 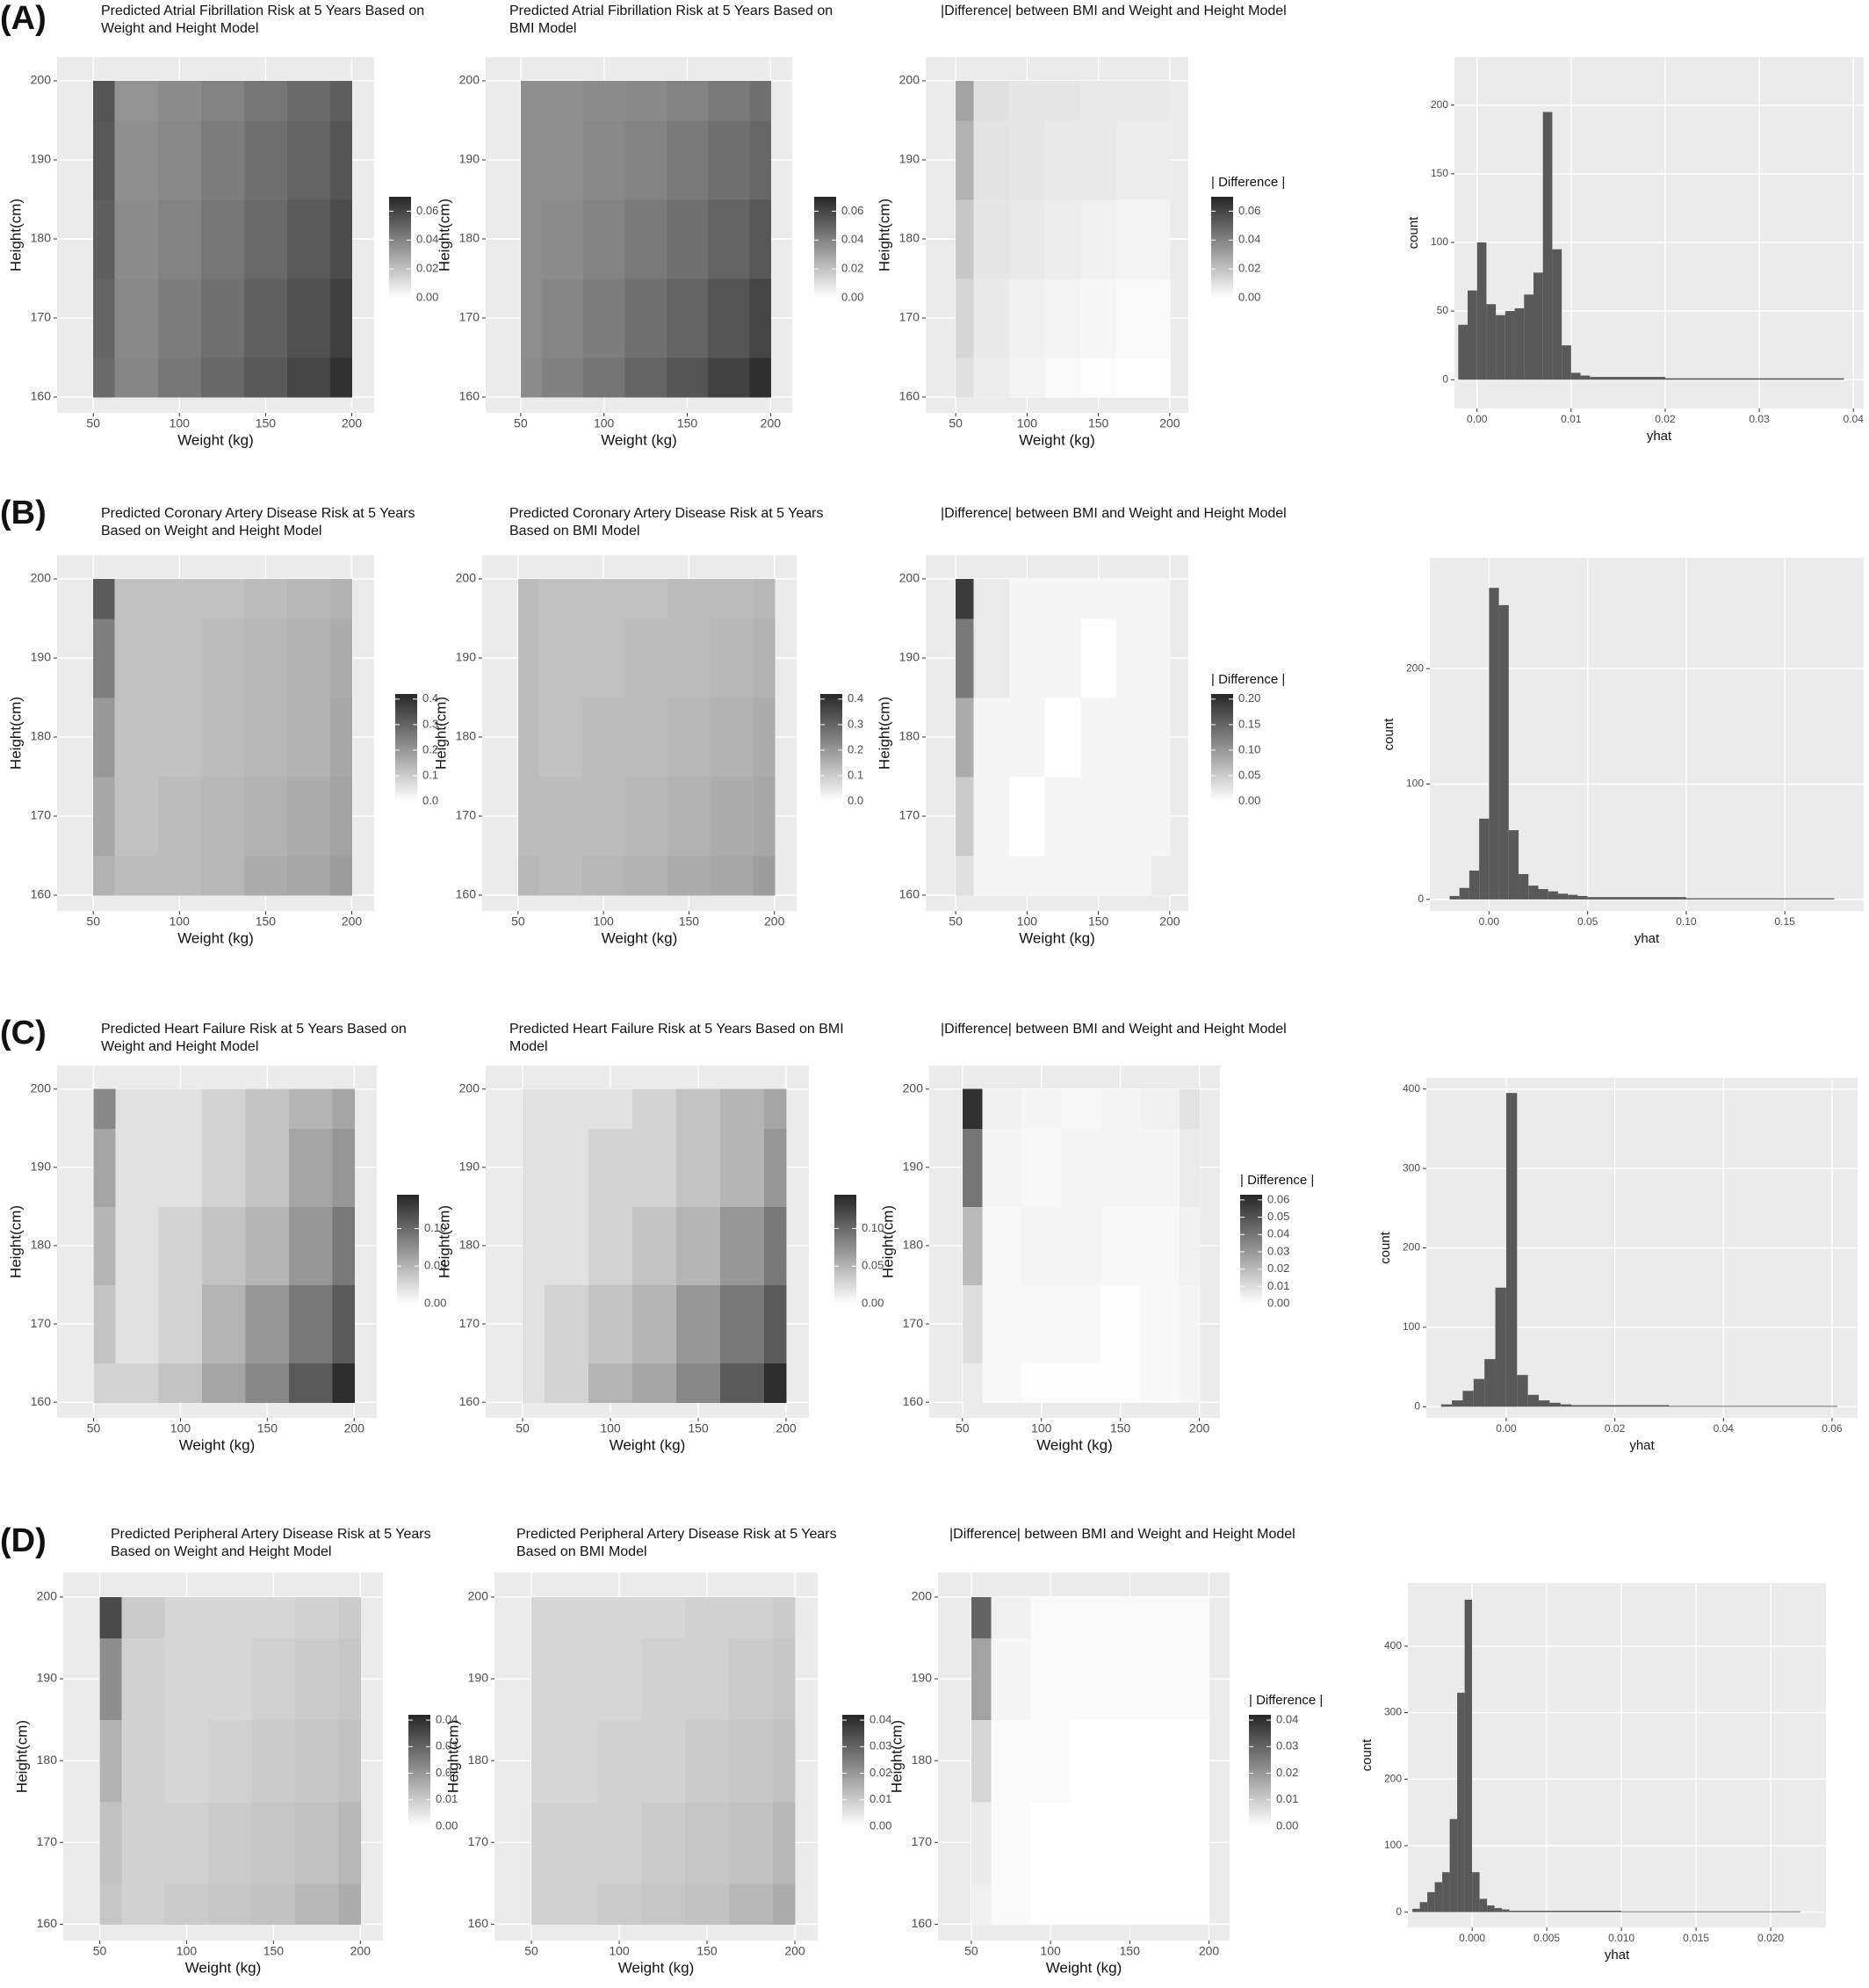 What do you see at coordinates (1287, 1746) in the screenshot?
I see `colorbar-label: 0.03` at bounding box center [1287, 1746].